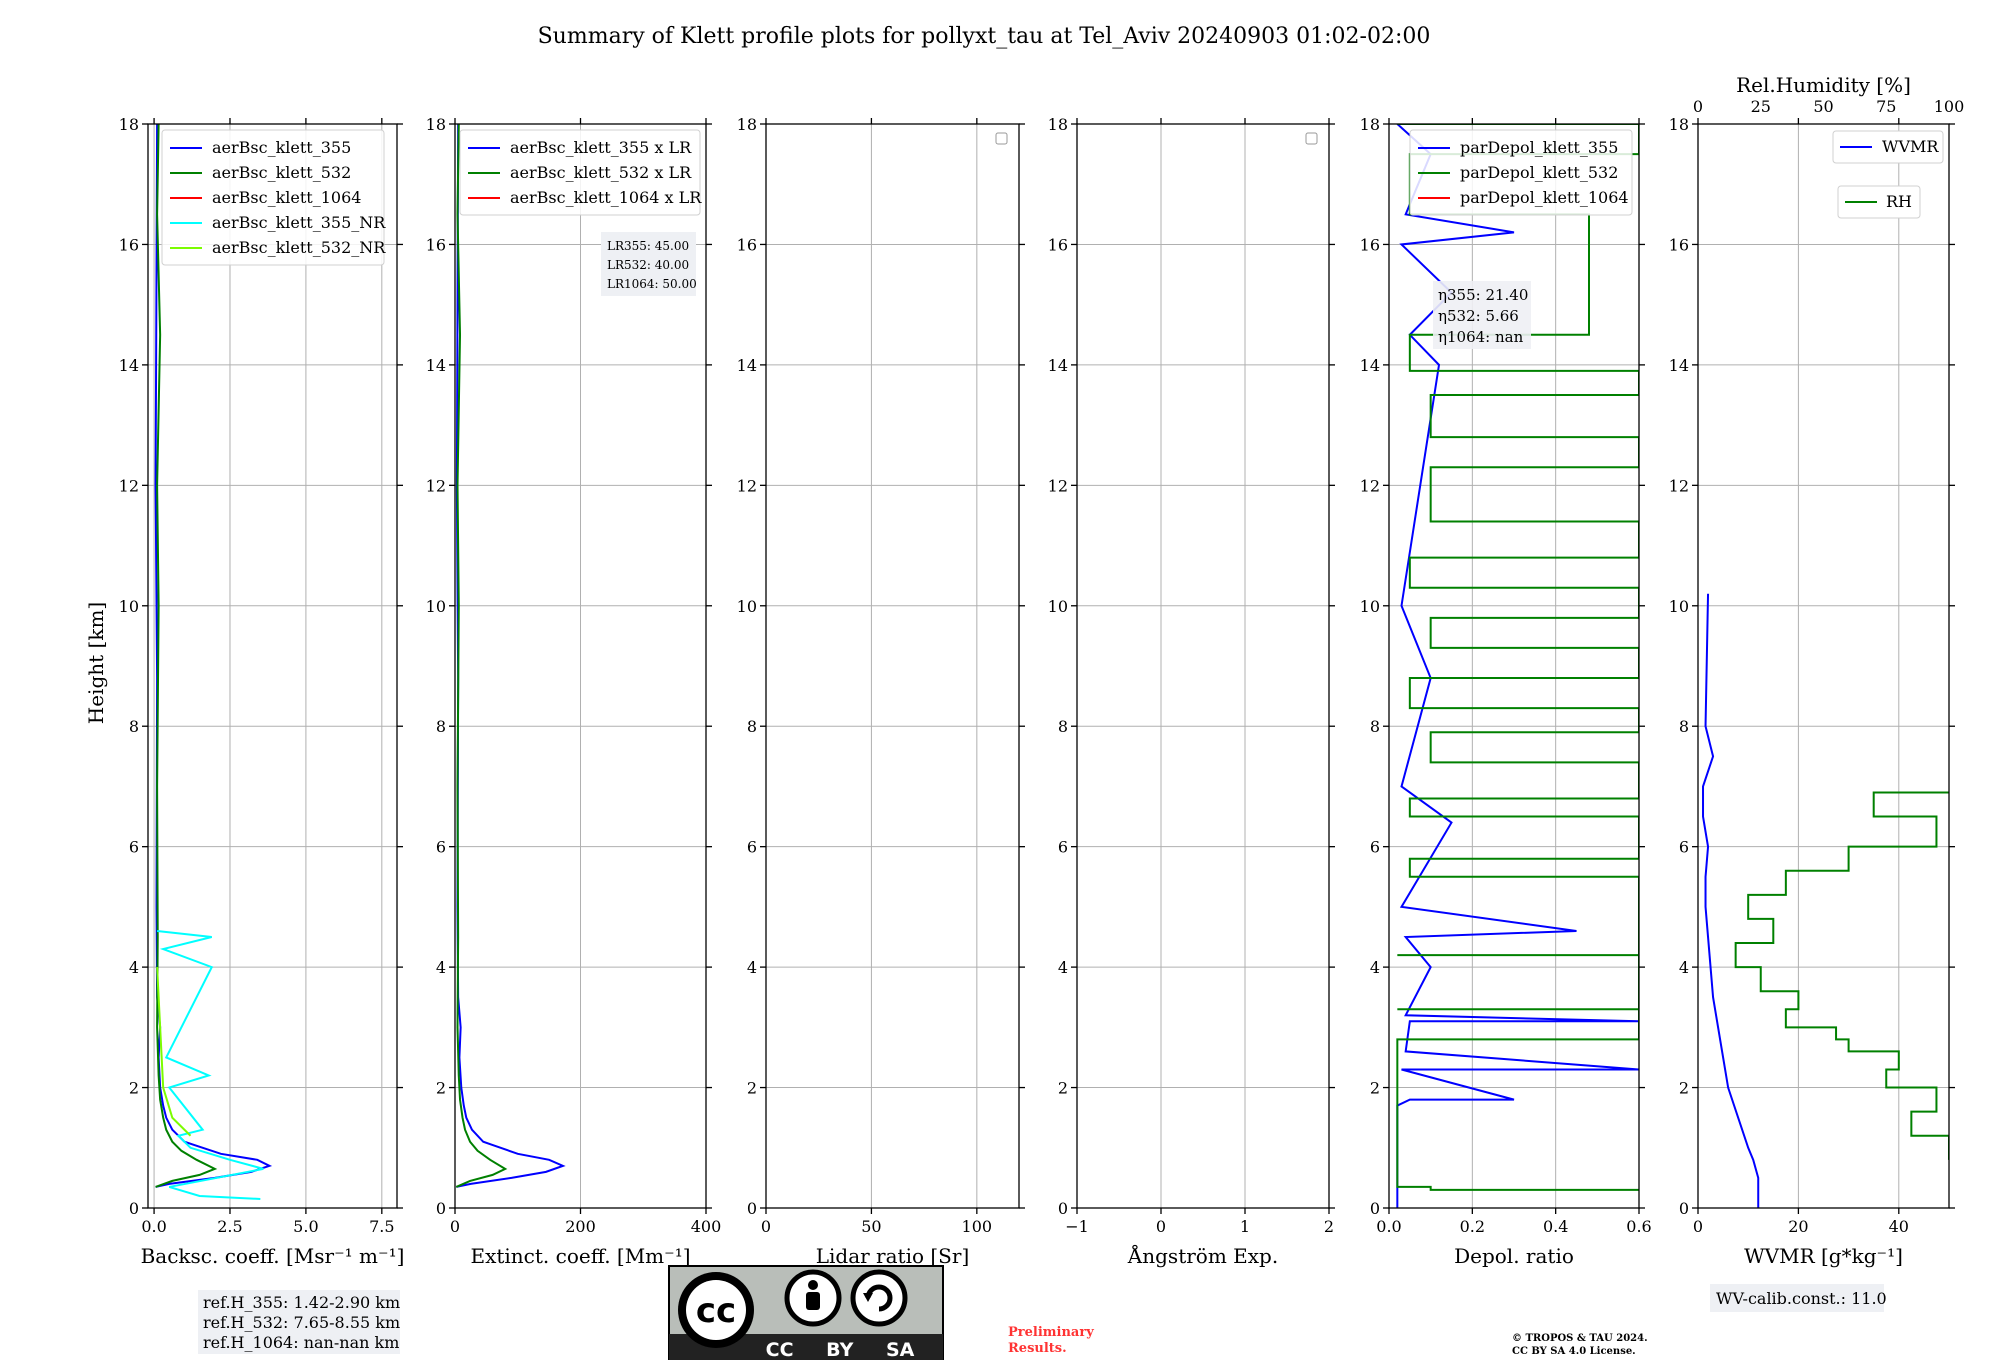  I want to click on legend-label: parDepol_klett_532, so click(1539, 172).